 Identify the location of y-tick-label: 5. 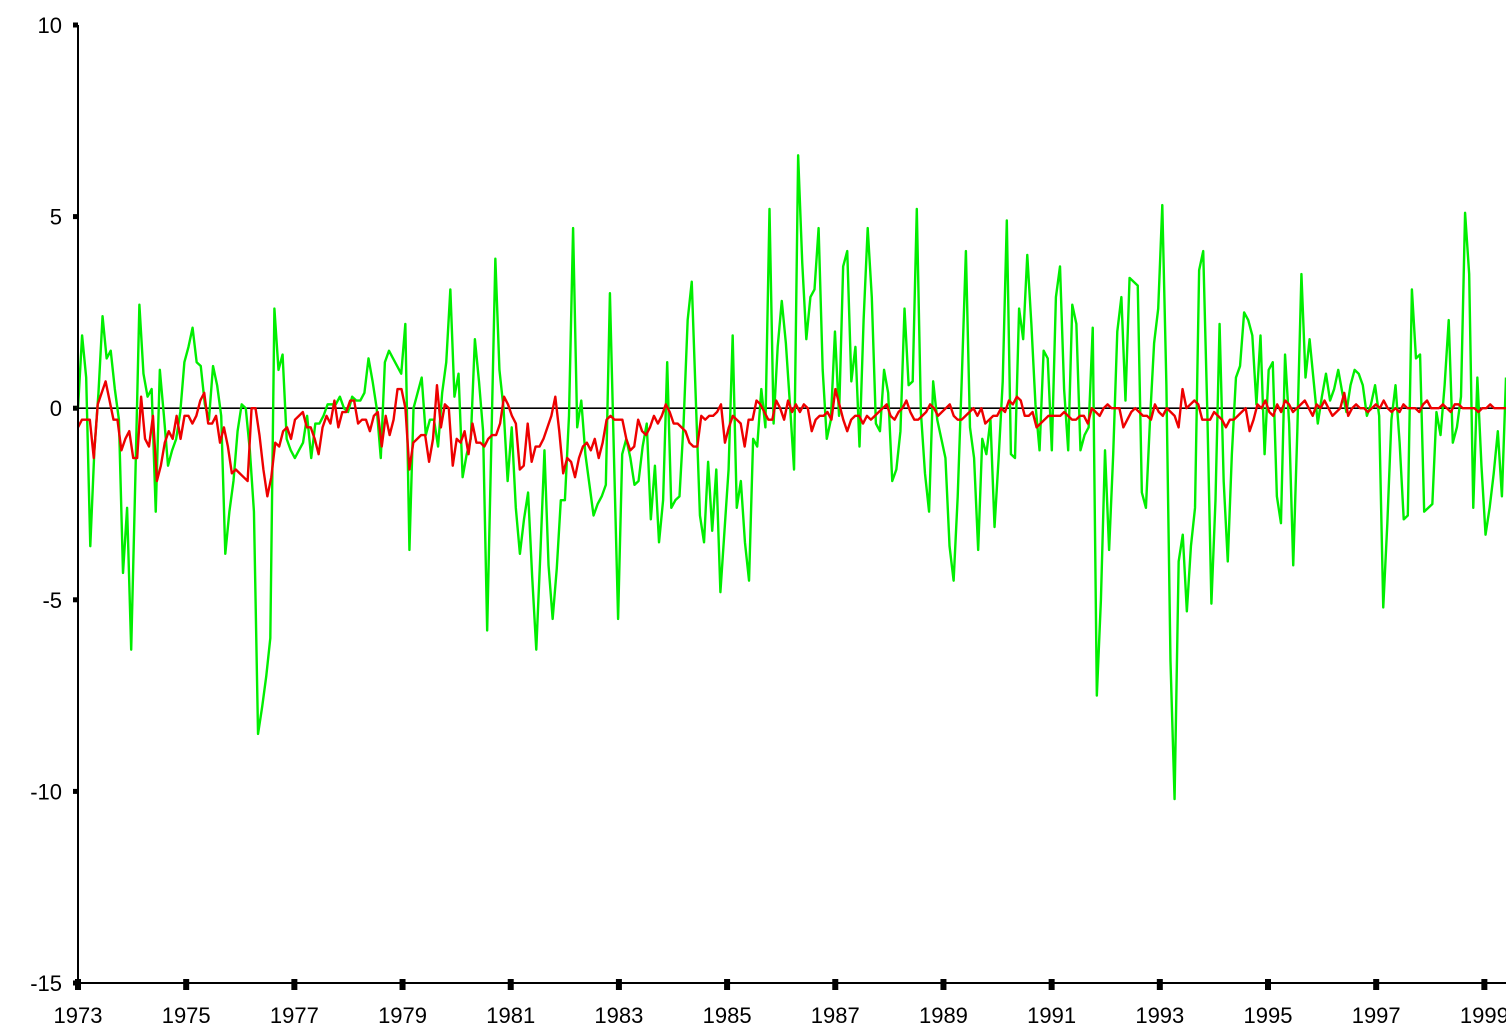
(56, 217).